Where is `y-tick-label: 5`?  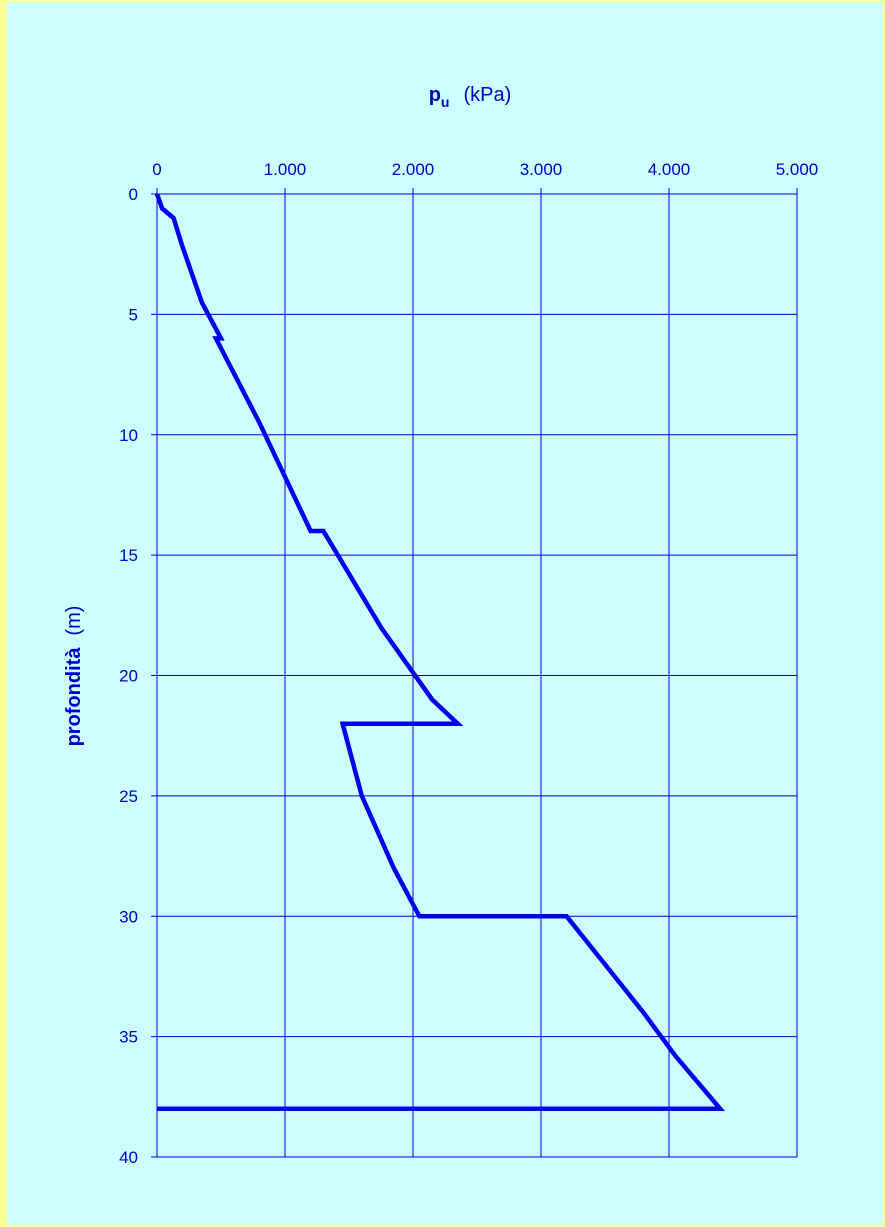
y-tick-label: 5 is located at coordinates (133, 314).